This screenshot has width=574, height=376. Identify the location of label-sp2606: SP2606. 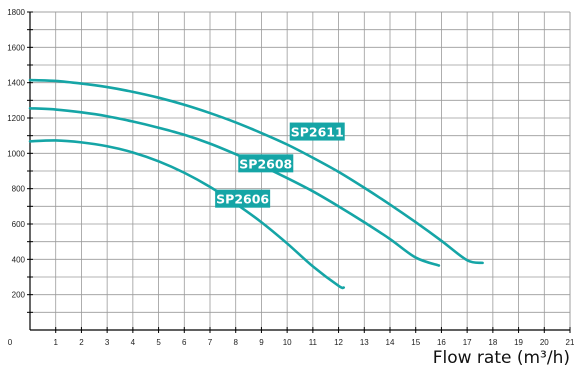
(243, 198).